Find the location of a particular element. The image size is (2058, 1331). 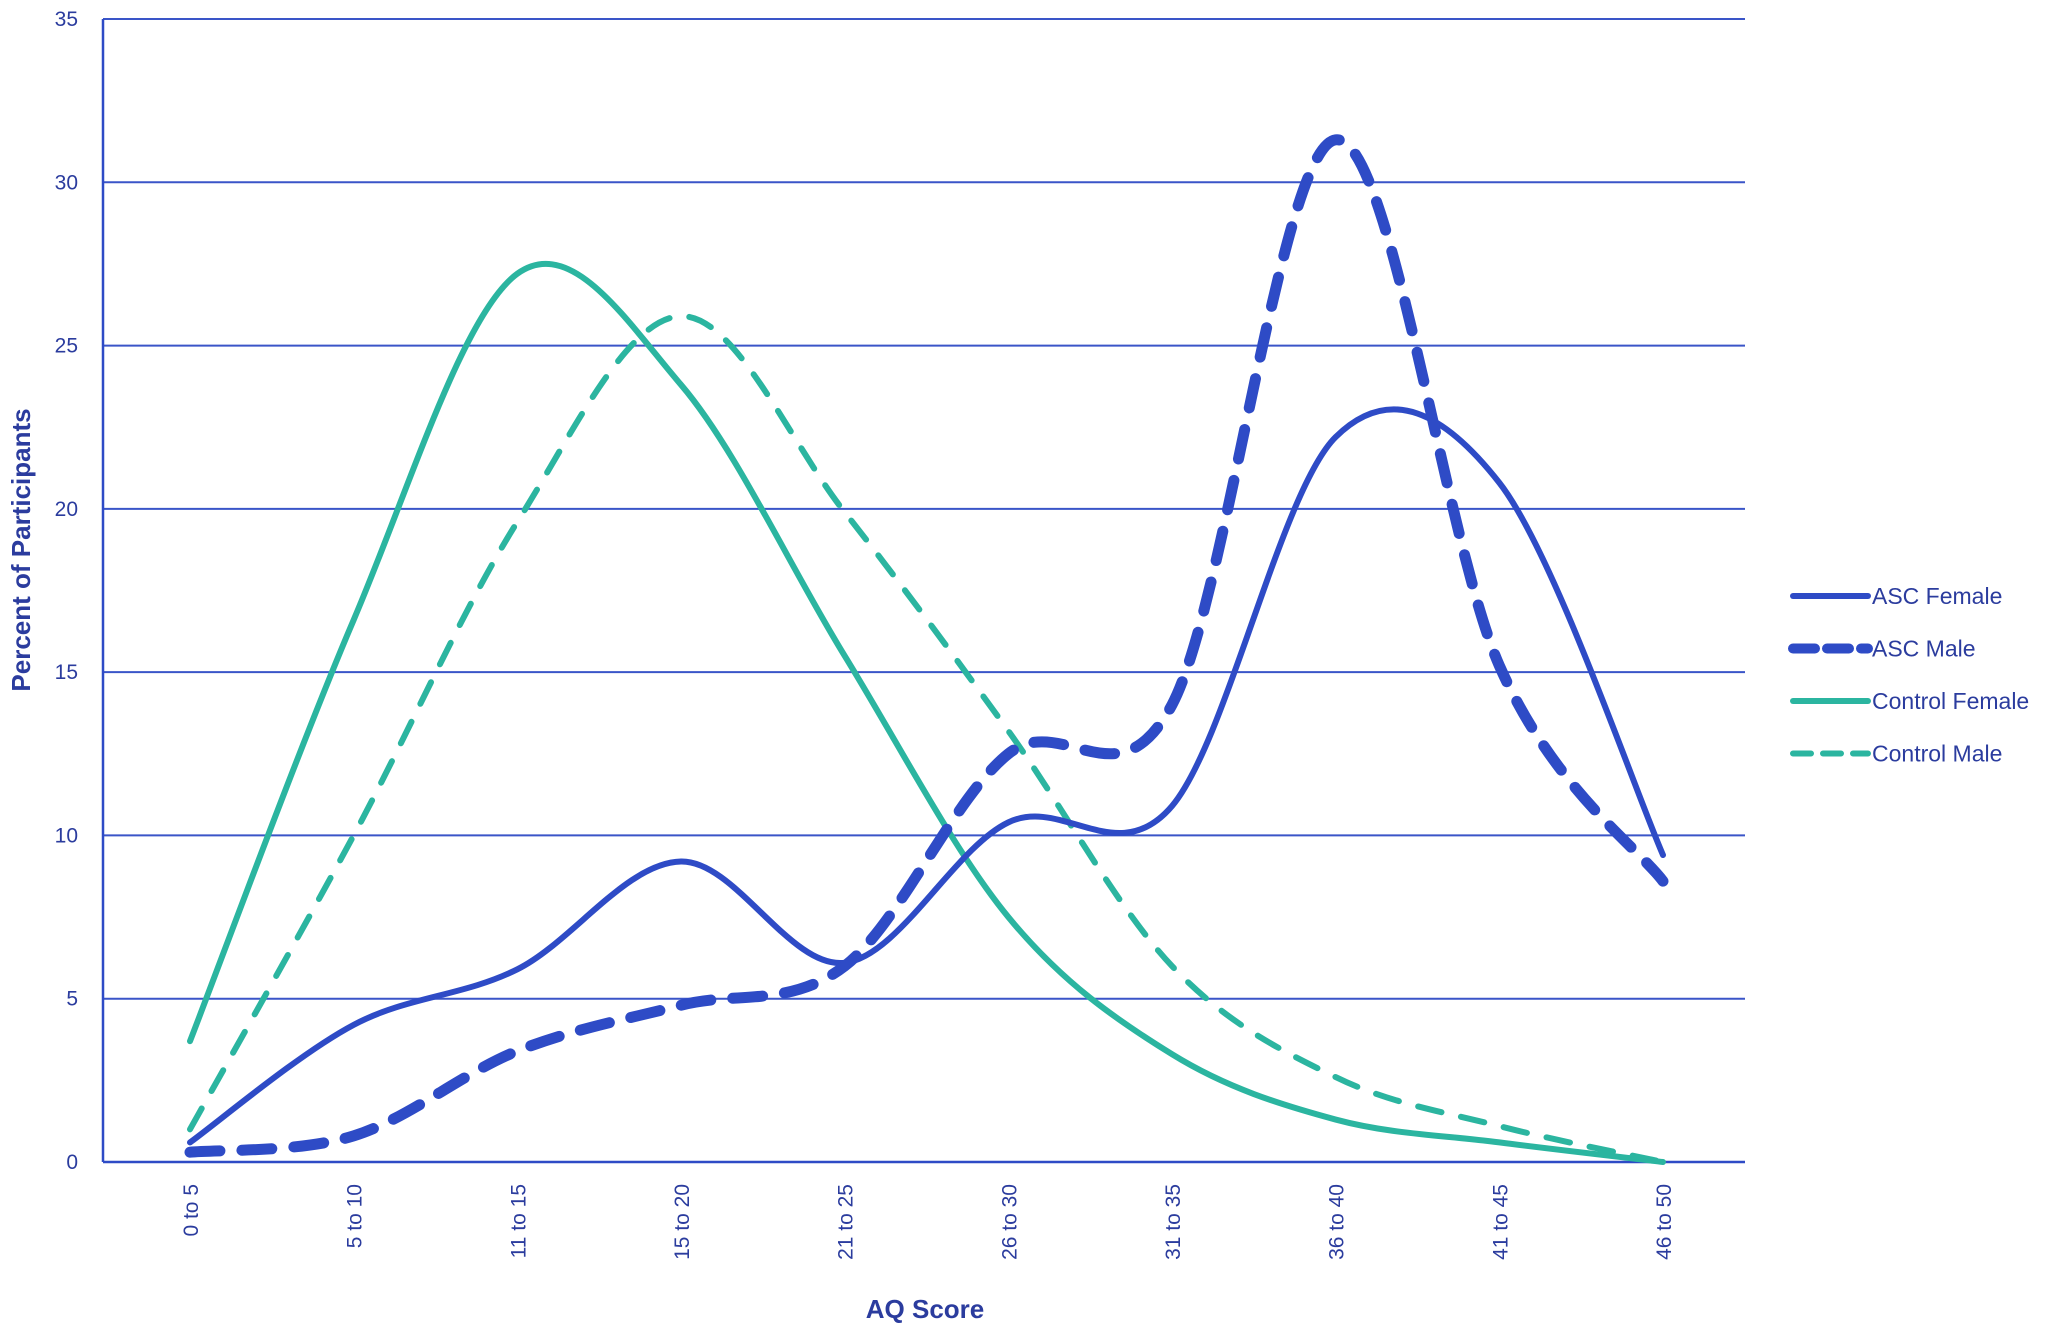

y-tick-label: 35 is located at coordinates (66, 19).